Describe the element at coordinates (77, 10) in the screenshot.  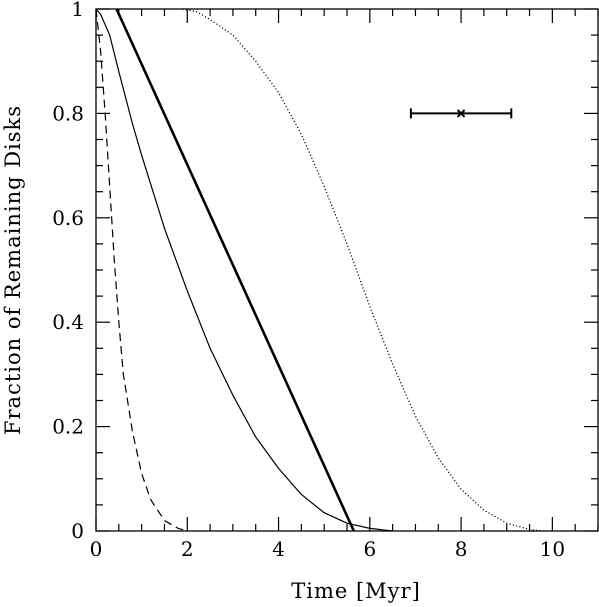
I see `y-tick-label: 1` at that location.